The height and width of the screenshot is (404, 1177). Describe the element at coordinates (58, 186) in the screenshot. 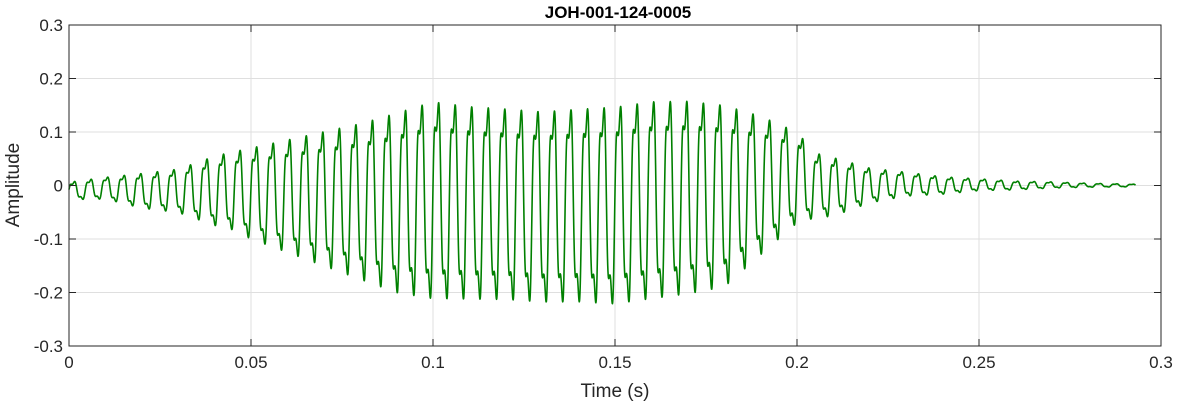

I see `y-tick-label: 0` at that location.